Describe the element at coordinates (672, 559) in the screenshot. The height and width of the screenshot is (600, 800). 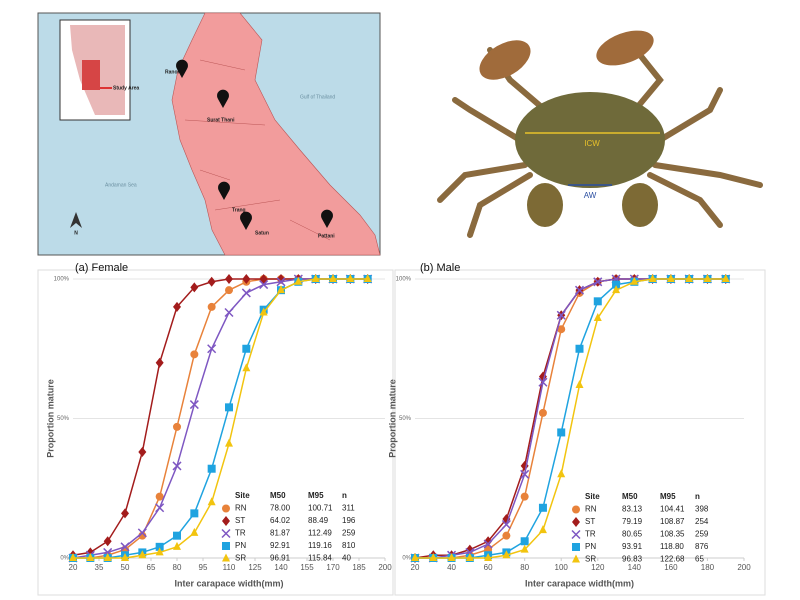
I see `table-cell: 122.68` at that location.